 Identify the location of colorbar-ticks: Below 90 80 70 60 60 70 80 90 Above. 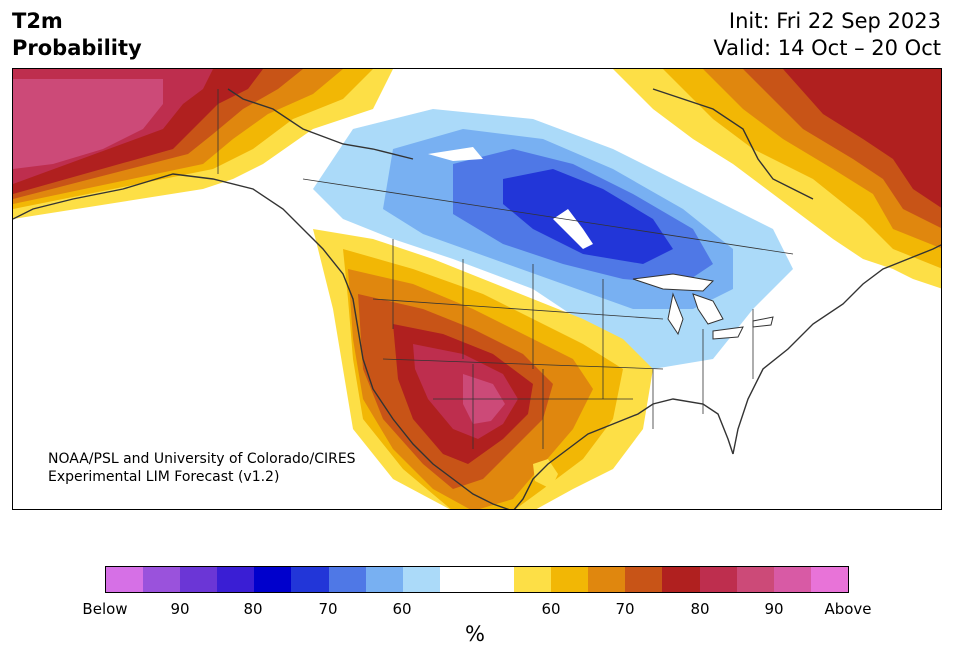
(476, 610).